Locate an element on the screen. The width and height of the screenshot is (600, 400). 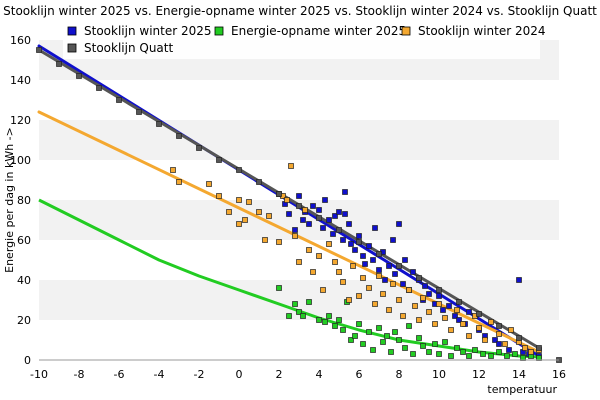
x-tick-label: 16 is located at coordinates (559, 374).